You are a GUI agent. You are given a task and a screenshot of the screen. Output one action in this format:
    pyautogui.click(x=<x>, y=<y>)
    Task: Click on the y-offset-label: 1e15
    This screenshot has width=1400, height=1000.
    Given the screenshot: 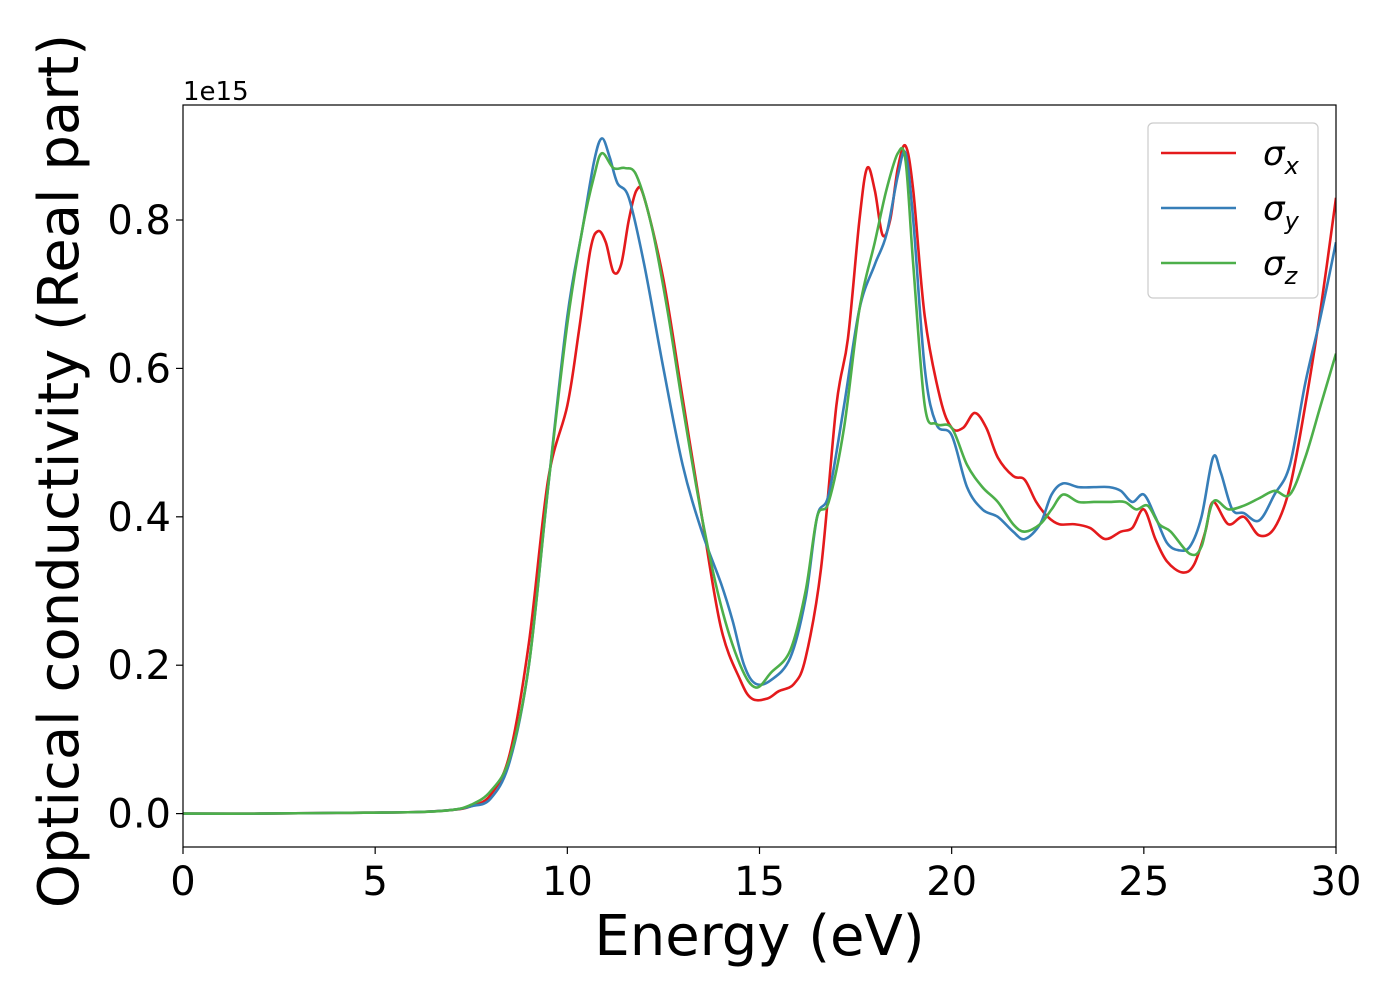 What is the action you would take?
    pyautogui.click(x=216, y=92)
    